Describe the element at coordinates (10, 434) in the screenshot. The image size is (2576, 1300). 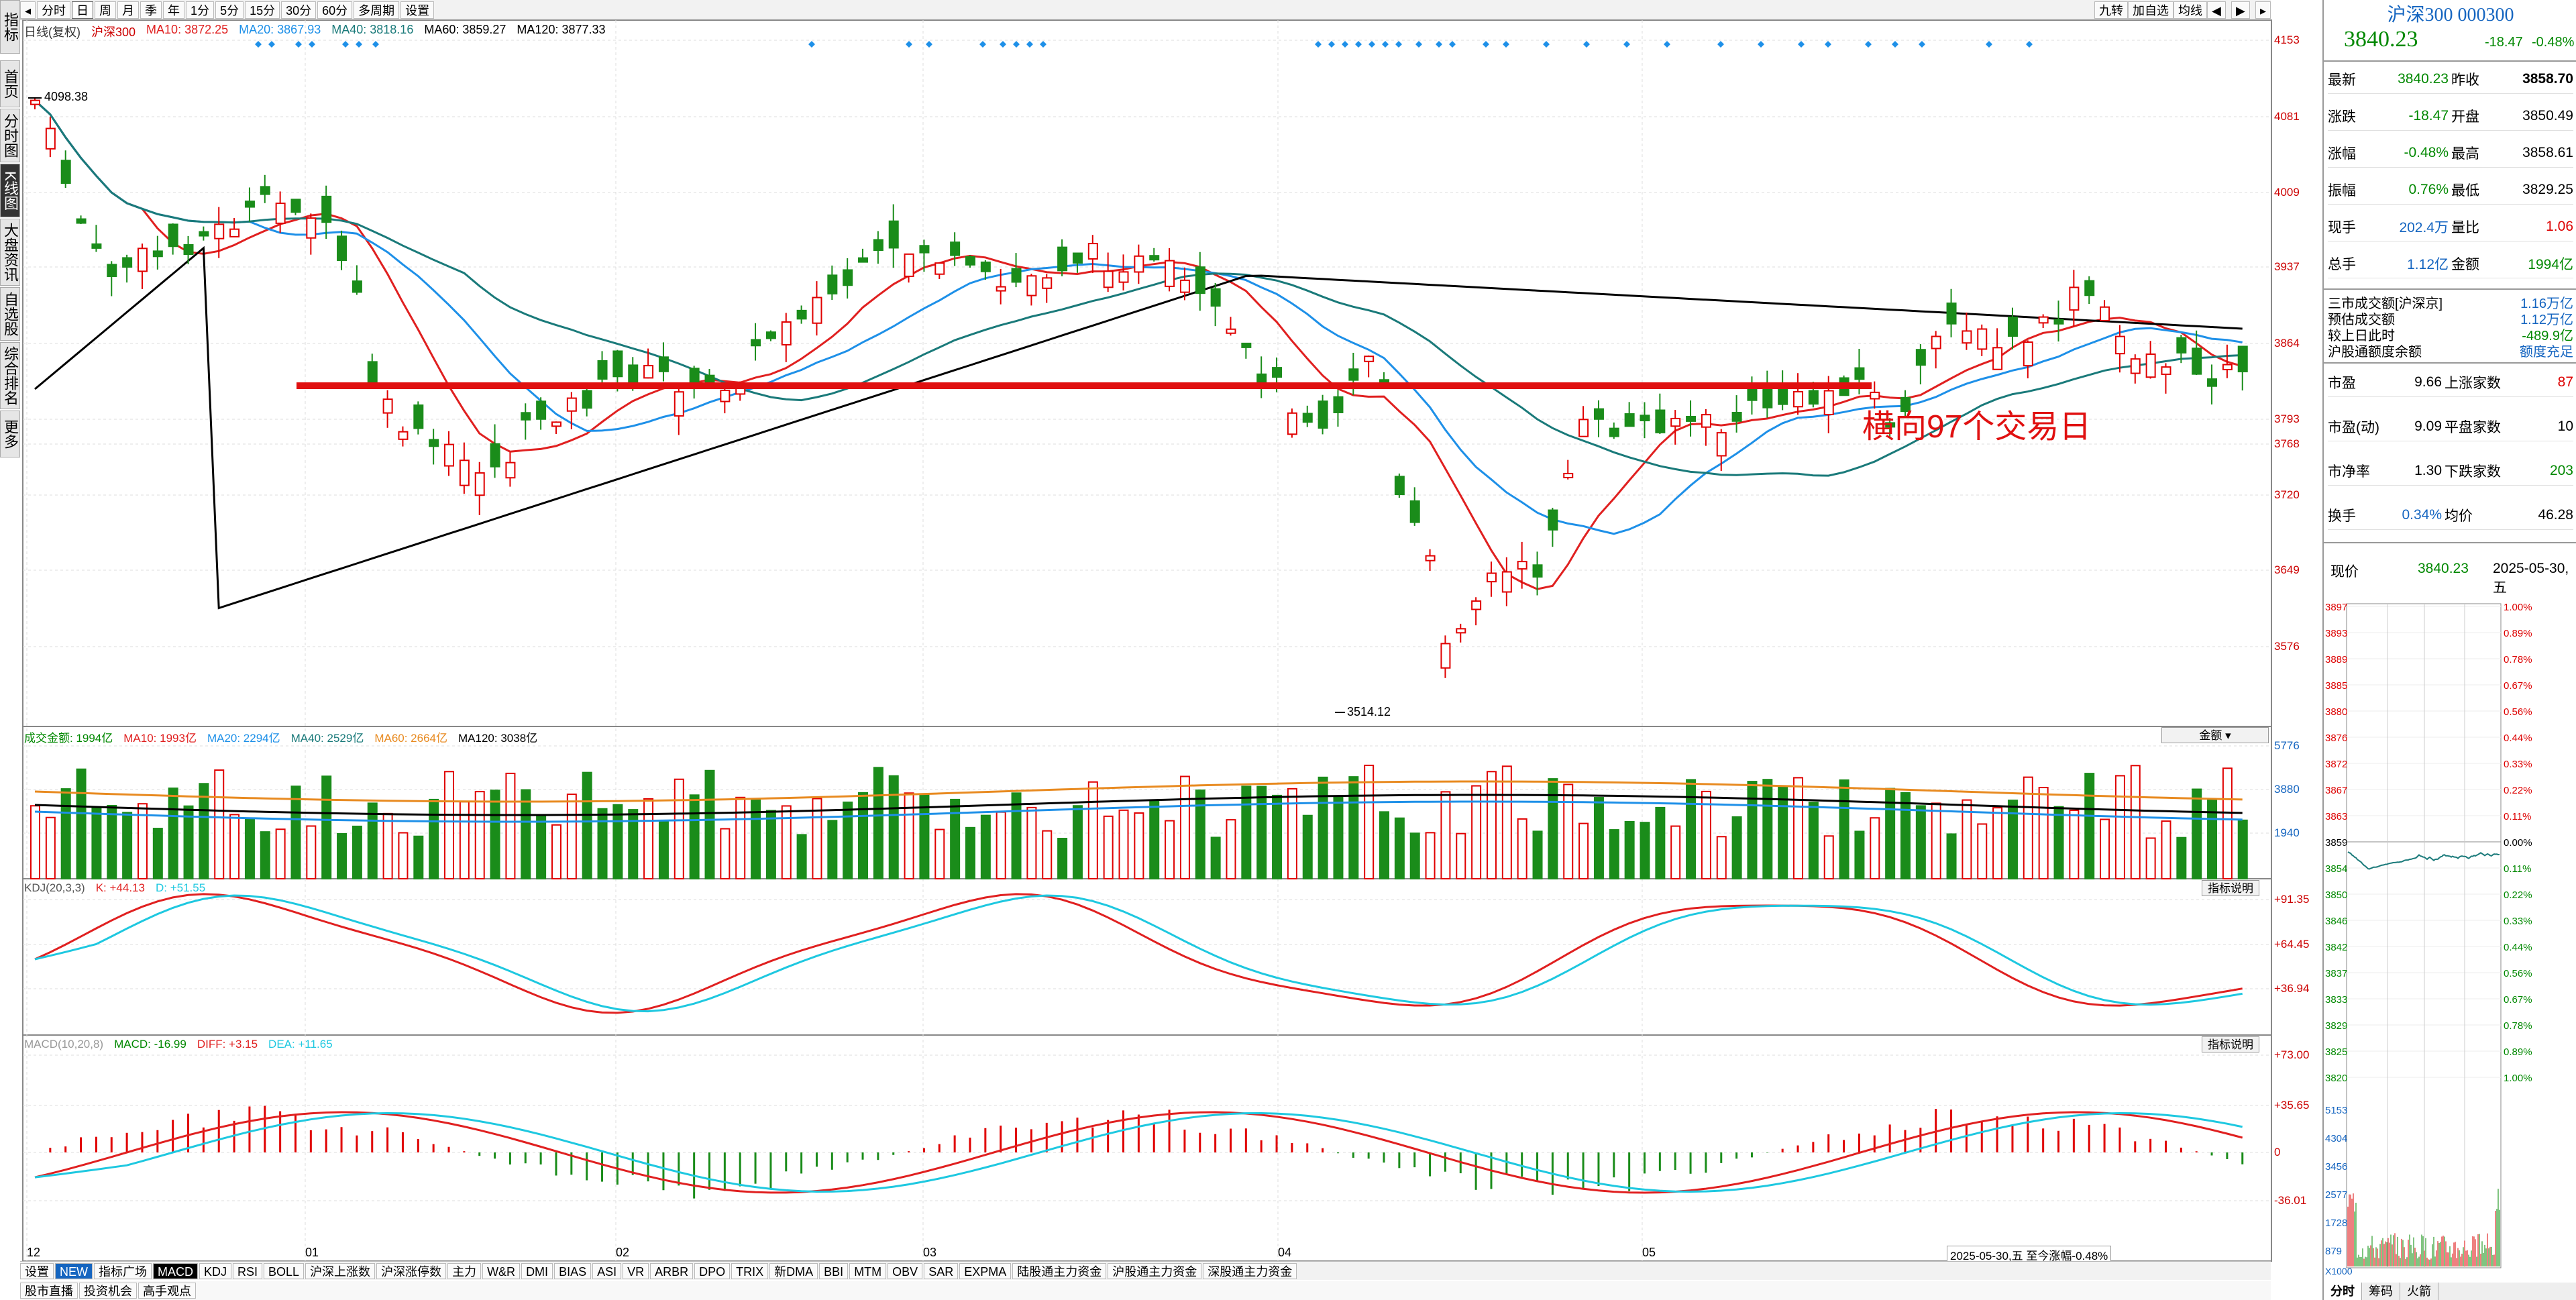
I see `sidebar-item-more: 更多` at that location.